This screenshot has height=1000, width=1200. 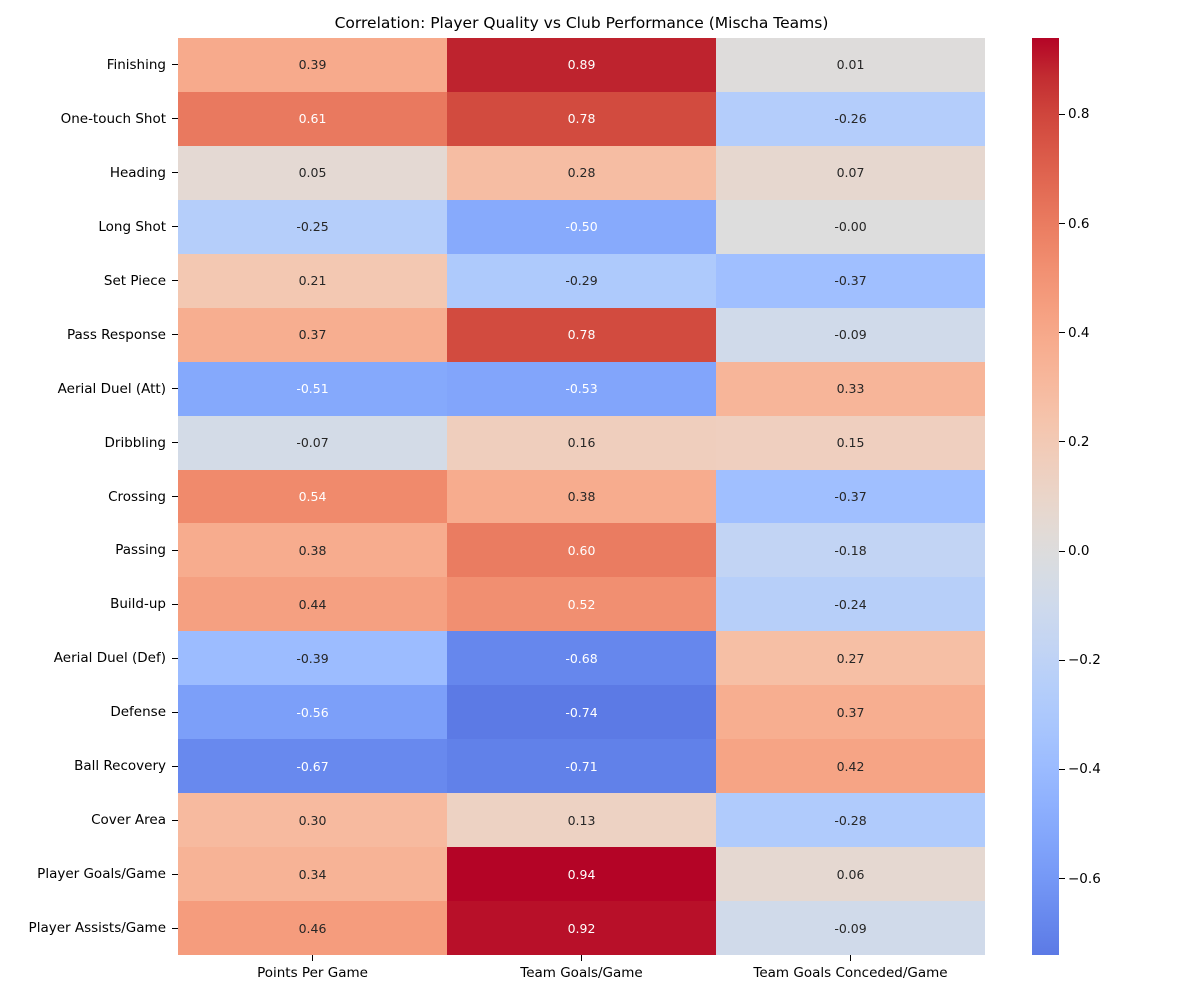 What do you see at coordinates (120, 766) in the screenshot?
I see `y-tick-label: Ball Recovery` at bounding box center [120, 766].